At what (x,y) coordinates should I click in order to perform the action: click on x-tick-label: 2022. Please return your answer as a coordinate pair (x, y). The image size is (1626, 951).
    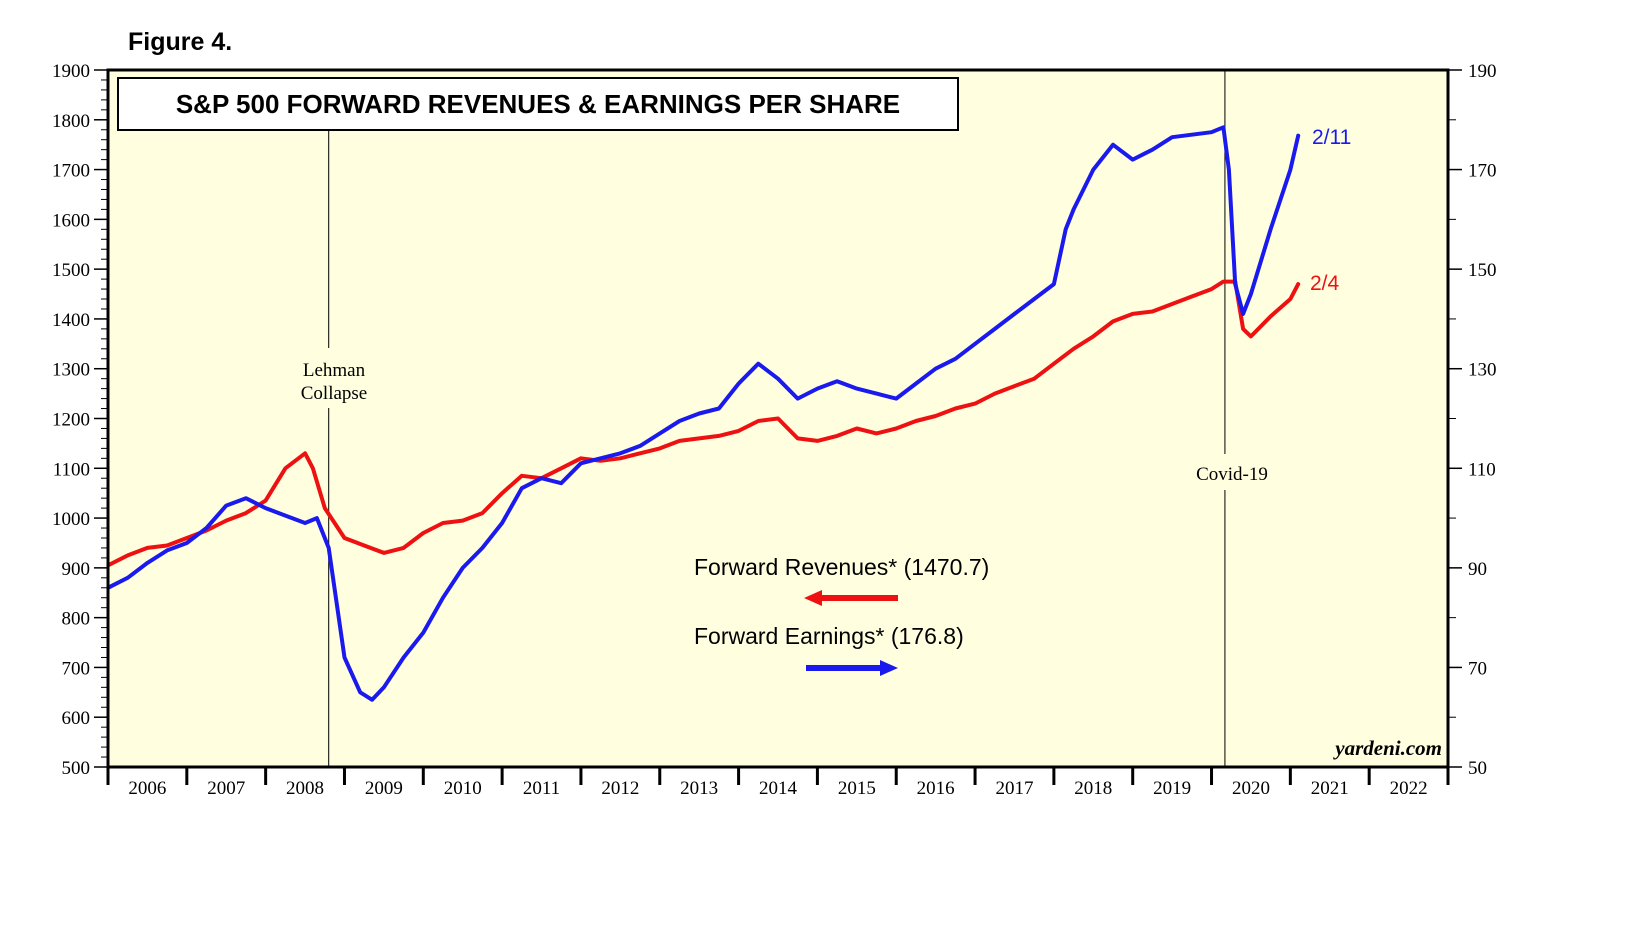
    Looking at the image, I should click on (1409, 788).